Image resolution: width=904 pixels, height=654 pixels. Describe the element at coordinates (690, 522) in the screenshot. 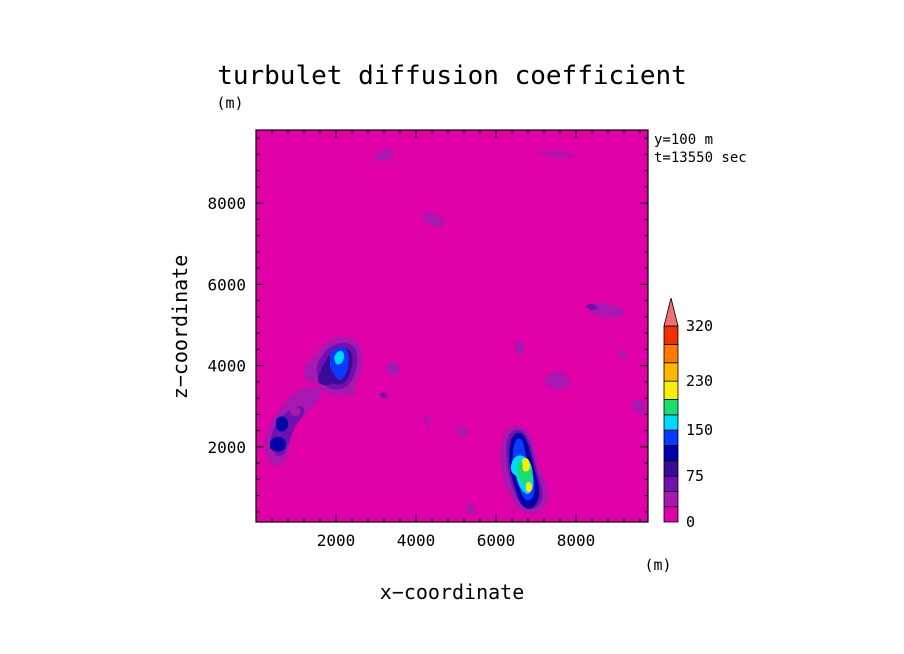

I see `colorbar-label: 0` at that location.